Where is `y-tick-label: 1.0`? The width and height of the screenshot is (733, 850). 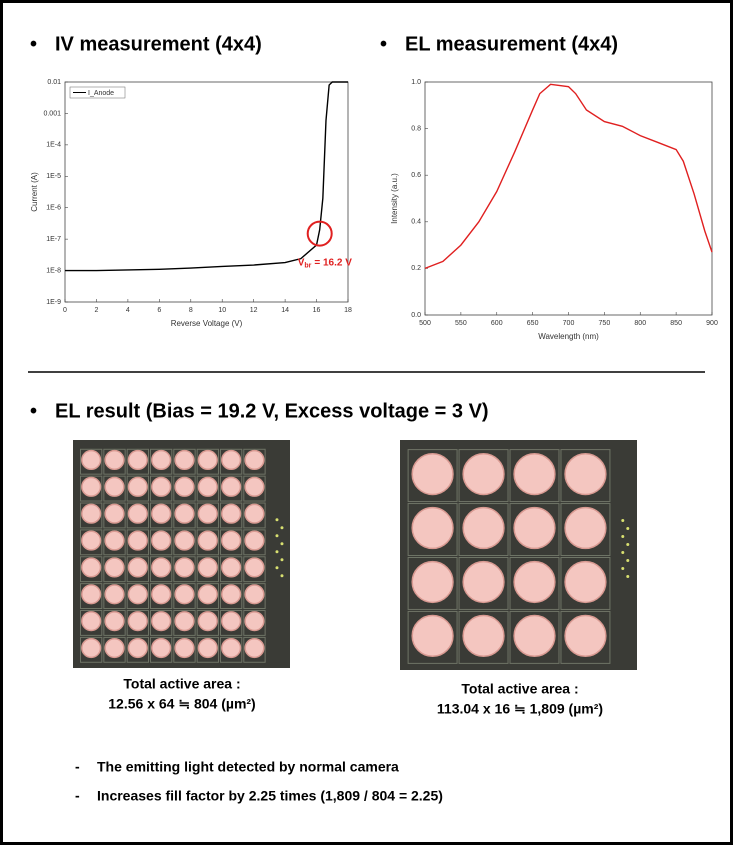 y-tick-label: 1.0 is located at coordinates (416, 82).